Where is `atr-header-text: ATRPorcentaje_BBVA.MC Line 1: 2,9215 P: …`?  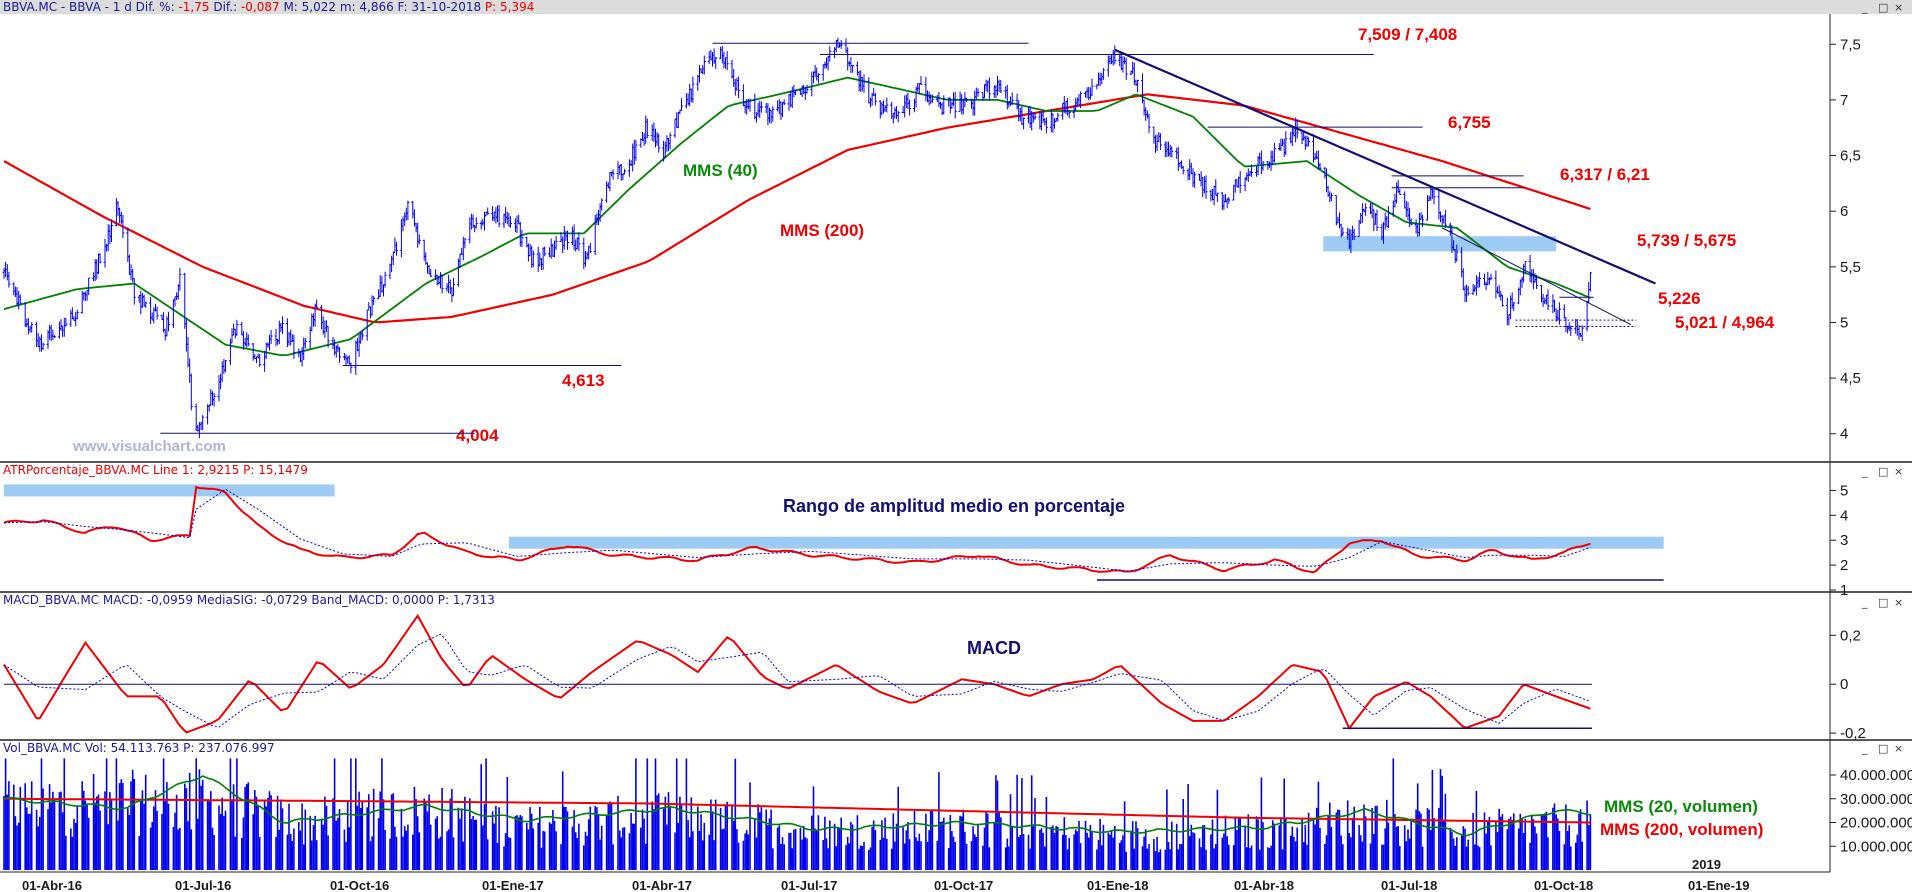 atr-header-text: ATRPorcentaje_BBVA.MC Line 1: 2,9215 P: … is located at coordinates (155, 470).